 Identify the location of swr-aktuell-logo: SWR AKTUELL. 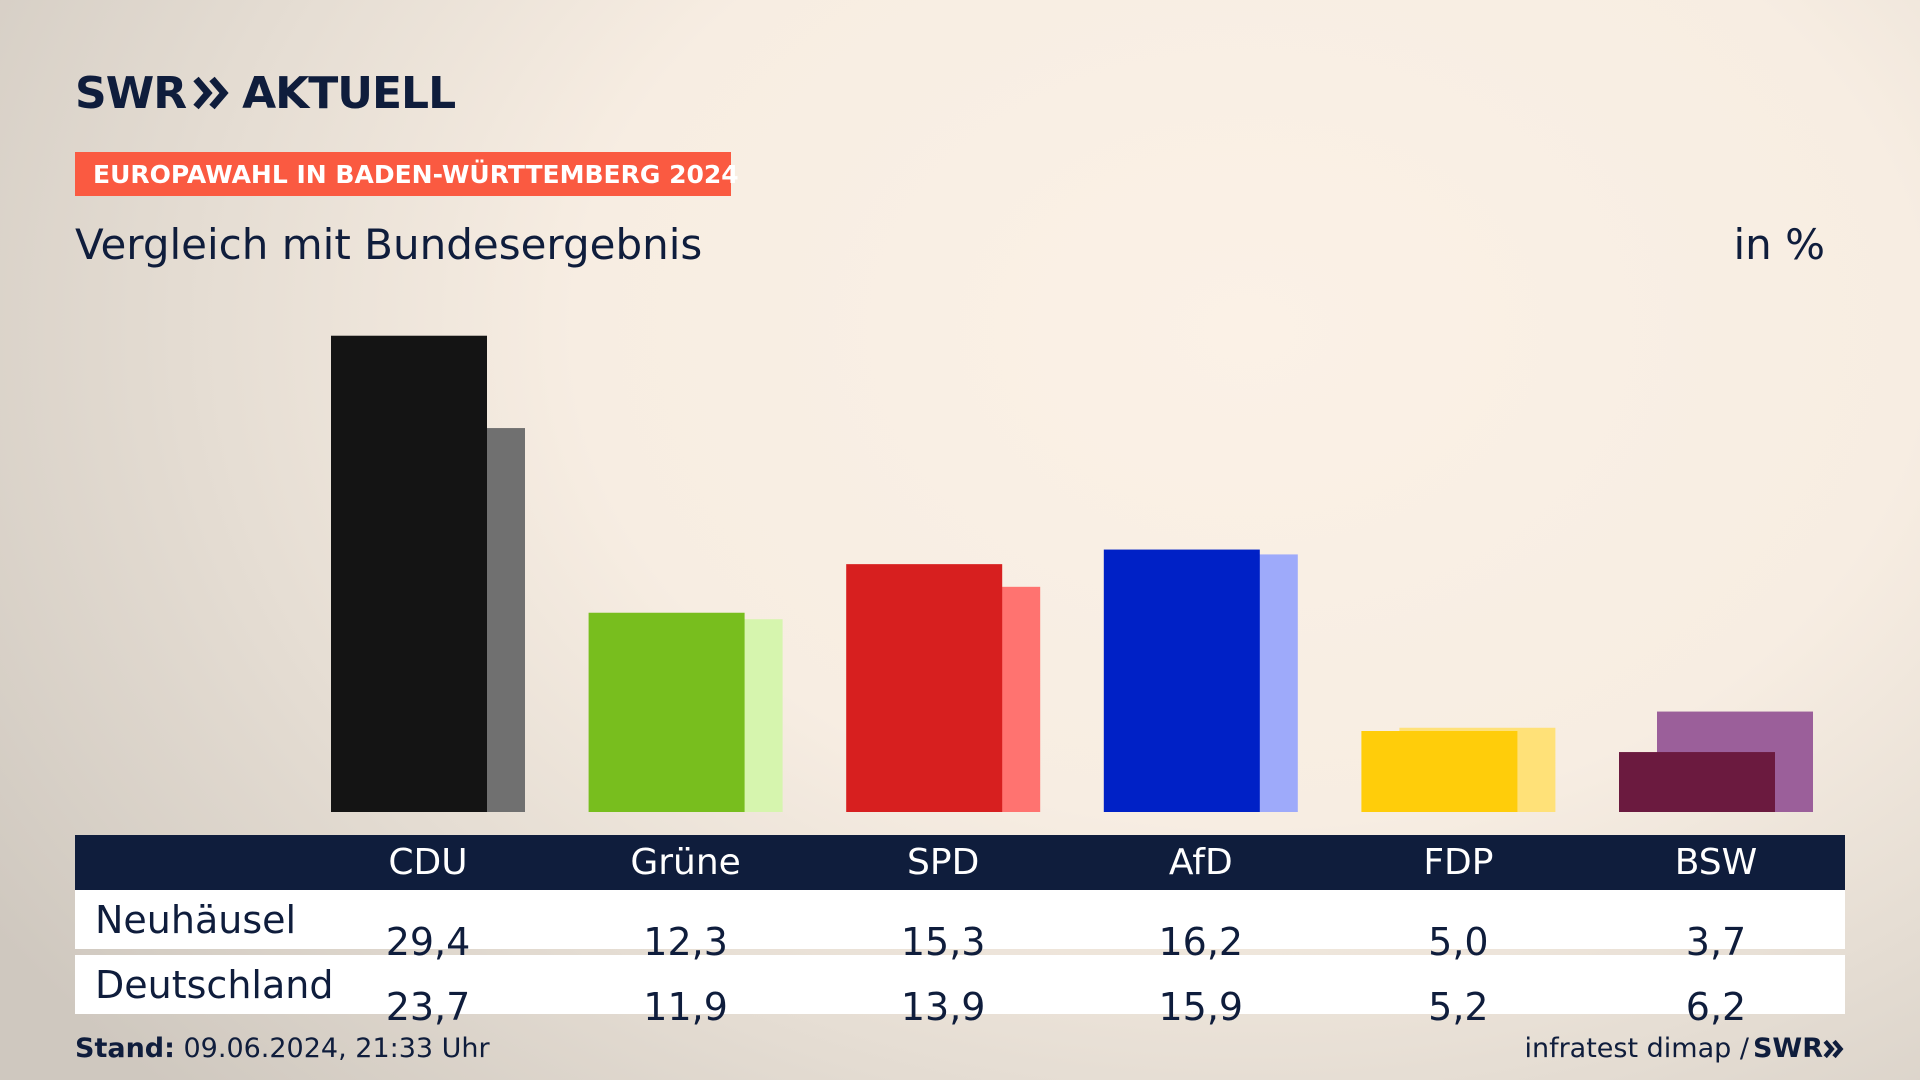
(265, 93).